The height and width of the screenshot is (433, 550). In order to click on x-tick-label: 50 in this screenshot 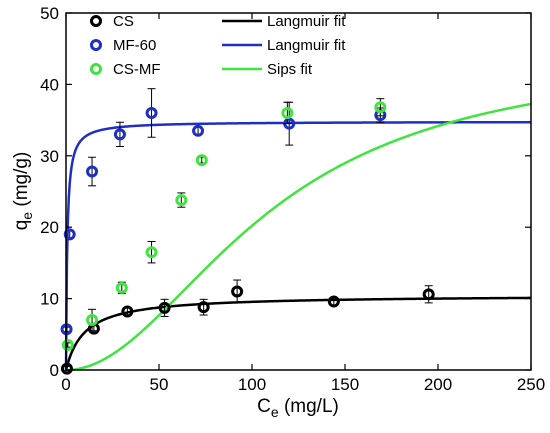, I will do `click(159, 384)`.